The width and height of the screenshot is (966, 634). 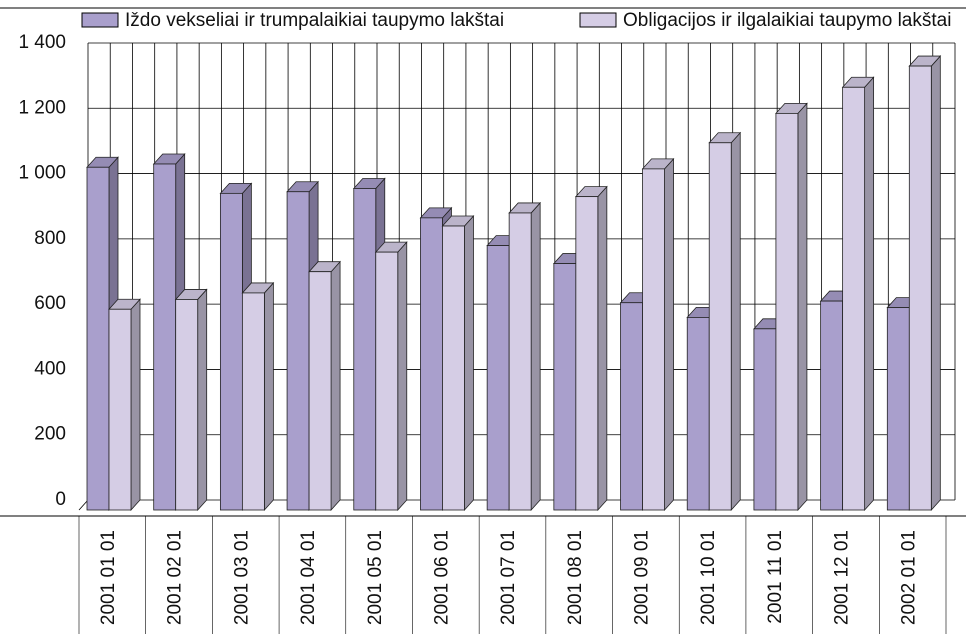 What do you see at coordinates (775, 577) in the screenshot?
I see `x-tick-label: 2001 11 01` at bounding box center [775, 577].